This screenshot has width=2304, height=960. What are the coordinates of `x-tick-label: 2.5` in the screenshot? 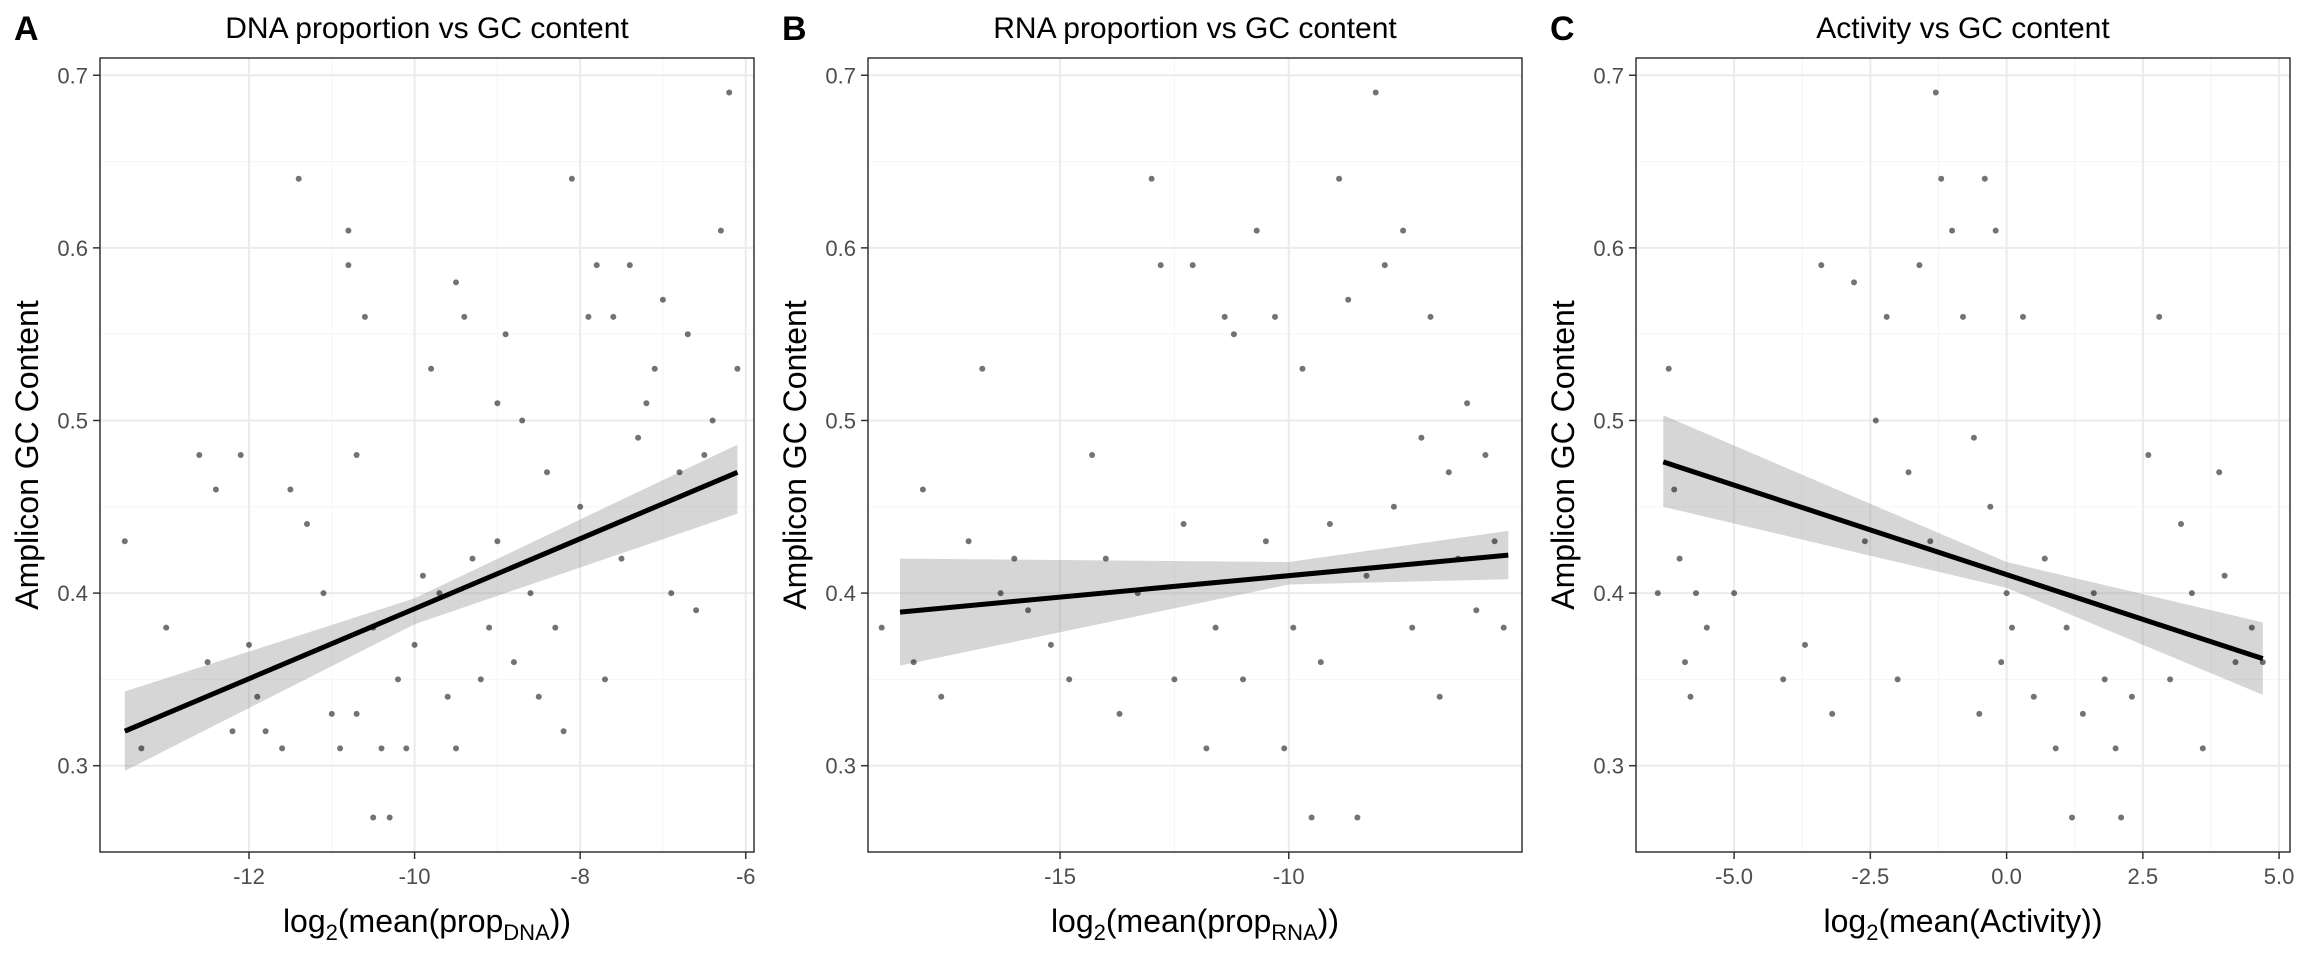 It's located at (2143, 876).